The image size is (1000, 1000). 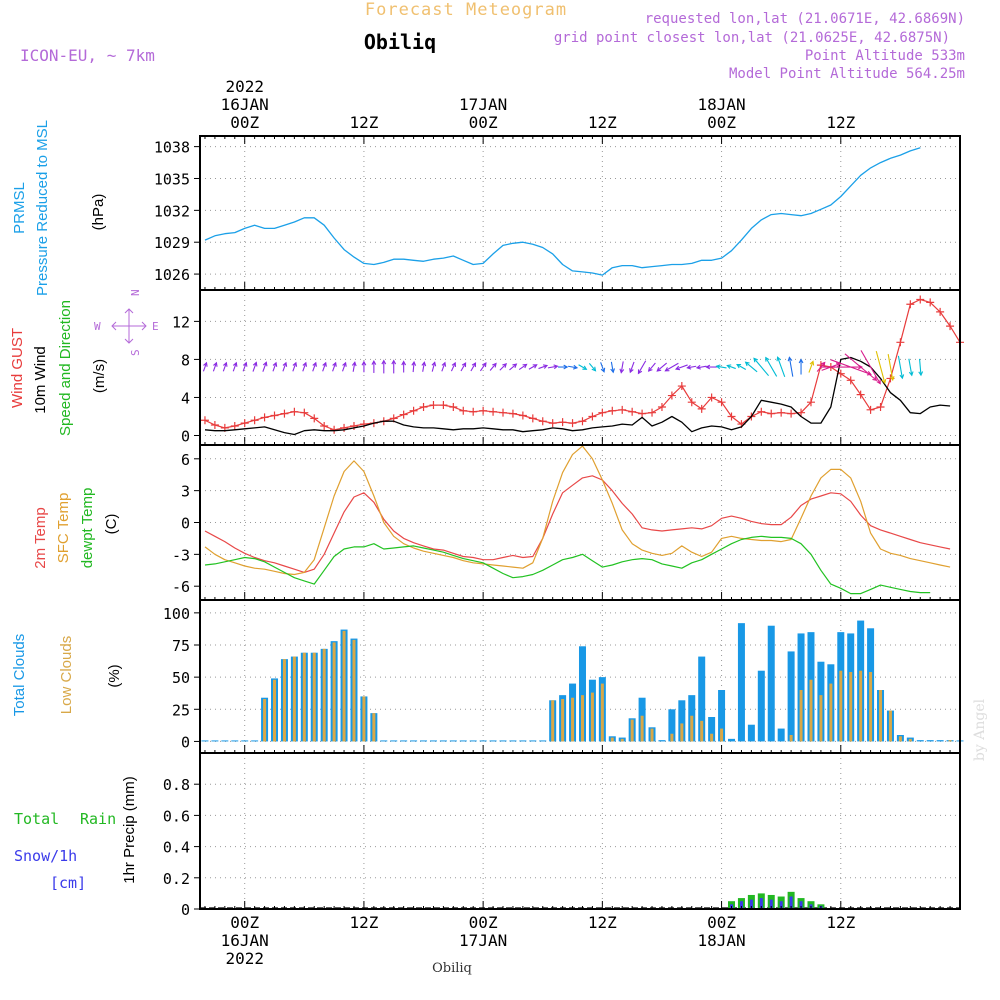 I want to click on model-label: ICON-EU, ~ 7km, so click(x=87, y=55).